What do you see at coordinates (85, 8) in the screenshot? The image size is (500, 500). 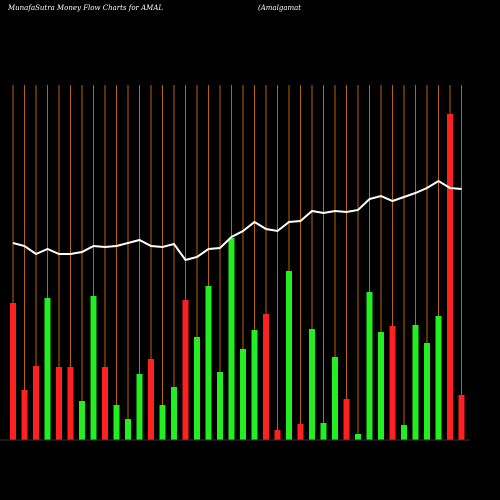 I see `chart-title: MunafaSutra Money Flow Charts for AMAL` at bounding box center [85, 8].